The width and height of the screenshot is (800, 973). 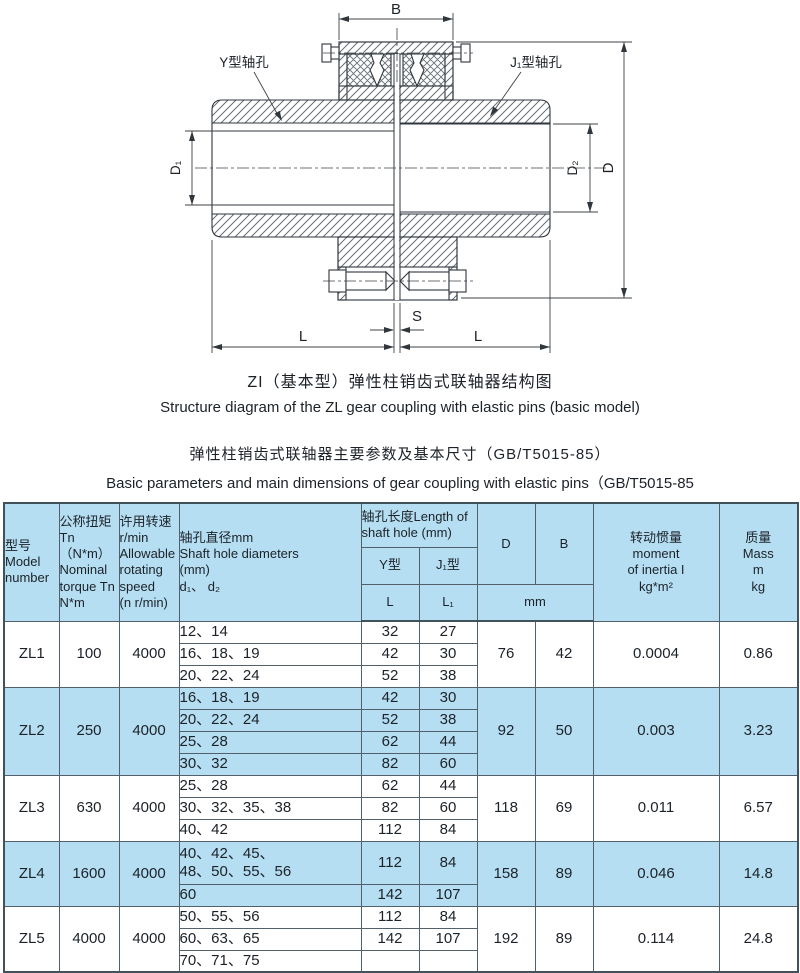 What do you see at coordinates (656, 873) in the screenshot?
I see `inertia-cell: 0.046` at bounding box center [656, 873].